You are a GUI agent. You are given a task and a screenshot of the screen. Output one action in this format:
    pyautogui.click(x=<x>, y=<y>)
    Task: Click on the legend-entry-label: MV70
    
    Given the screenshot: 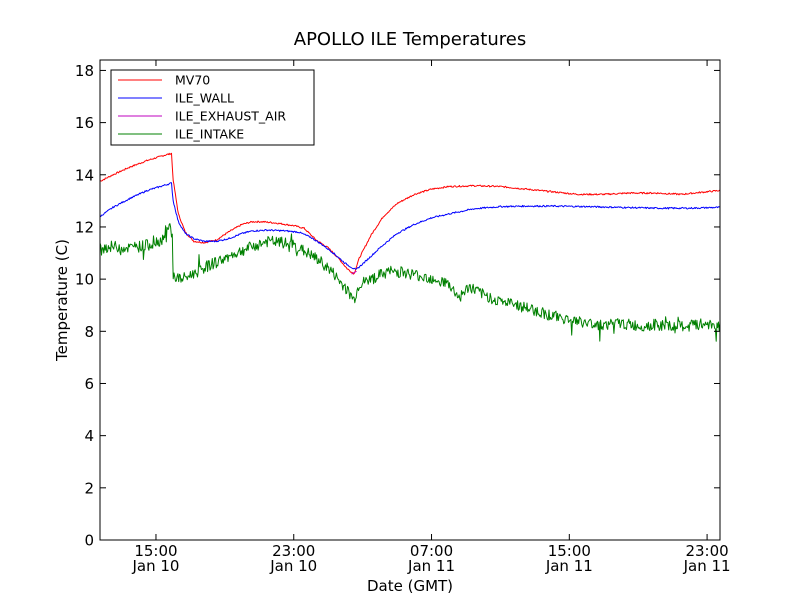 What is the action you would take?
    pyautogui.click(x=192, y=80)
    